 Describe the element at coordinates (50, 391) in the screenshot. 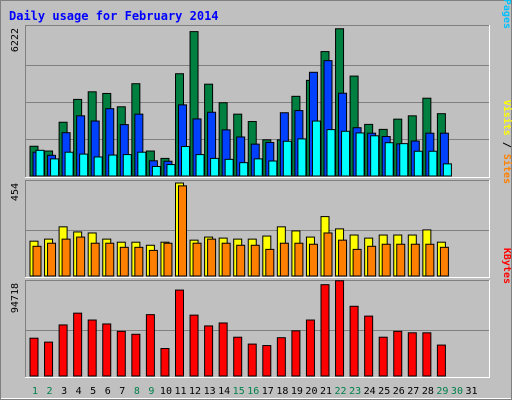

I see `day-label-2: 2` at that location.